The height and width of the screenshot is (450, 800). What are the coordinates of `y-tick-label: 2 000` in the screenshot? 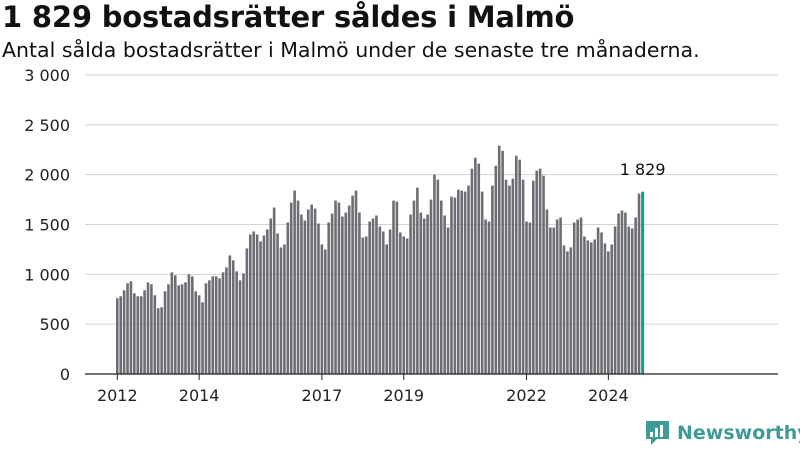 It's located at (47, 175).